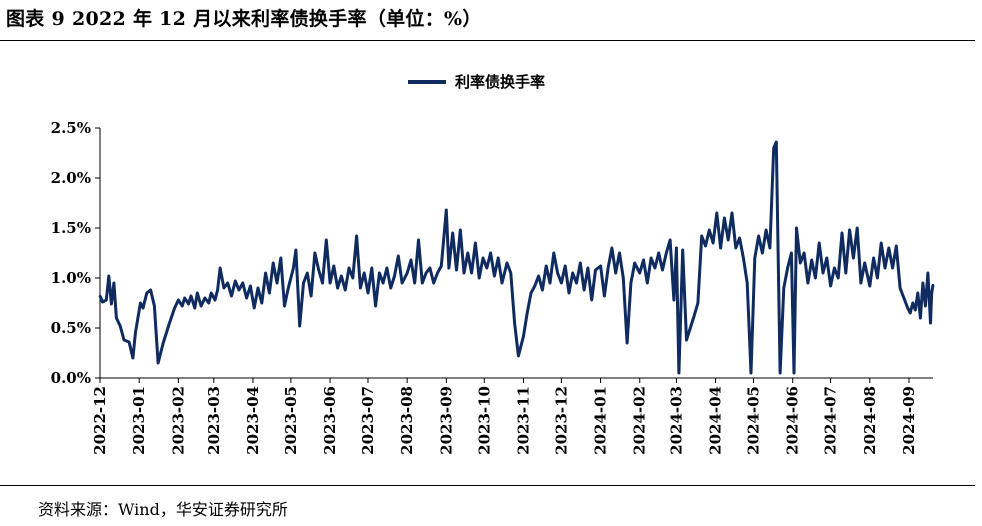  Describe the element at coordinates (476, 82) in the screenshot. I see `legend: 利率债换手率` at that location.